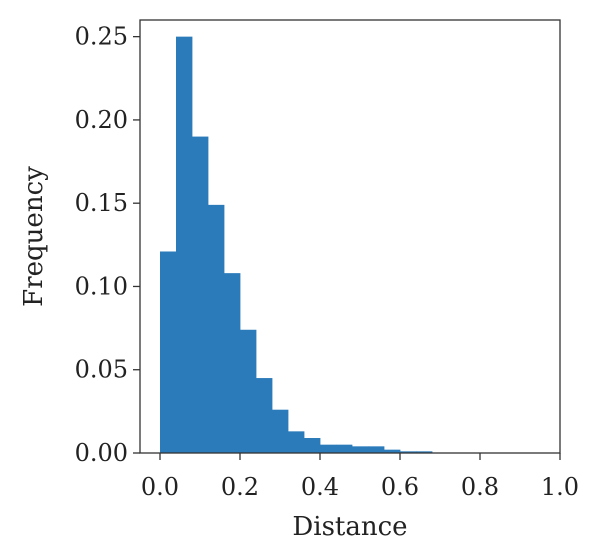  I want to click on y-tick-label: 0.10, so click(101, 286).